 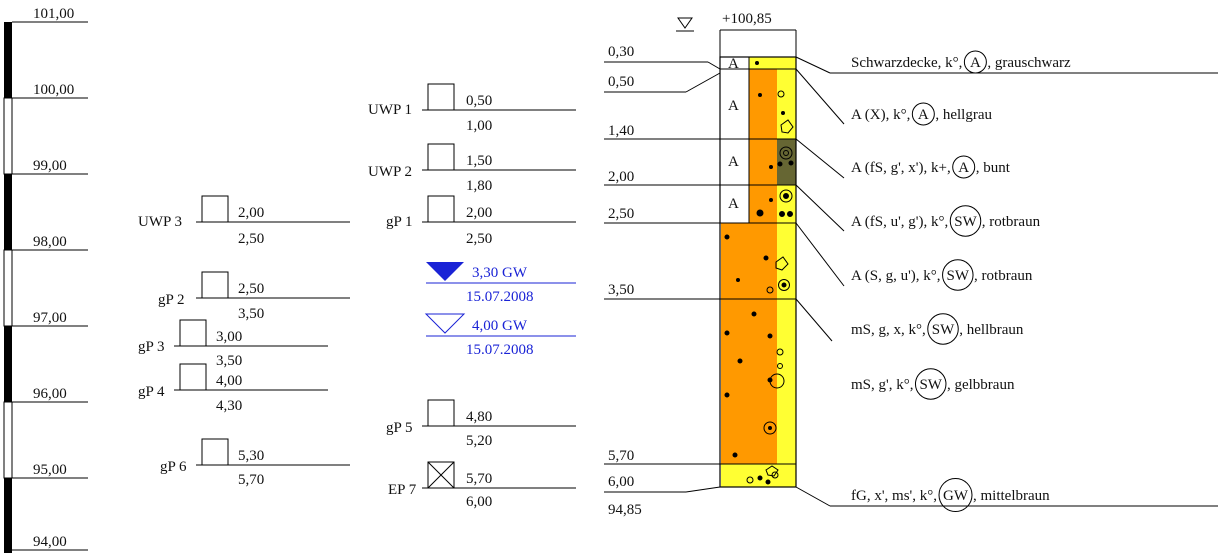 I want to click on layer-description: Schwarzdecke, k°, A , grauschwarz, so click(x=961, y=62).